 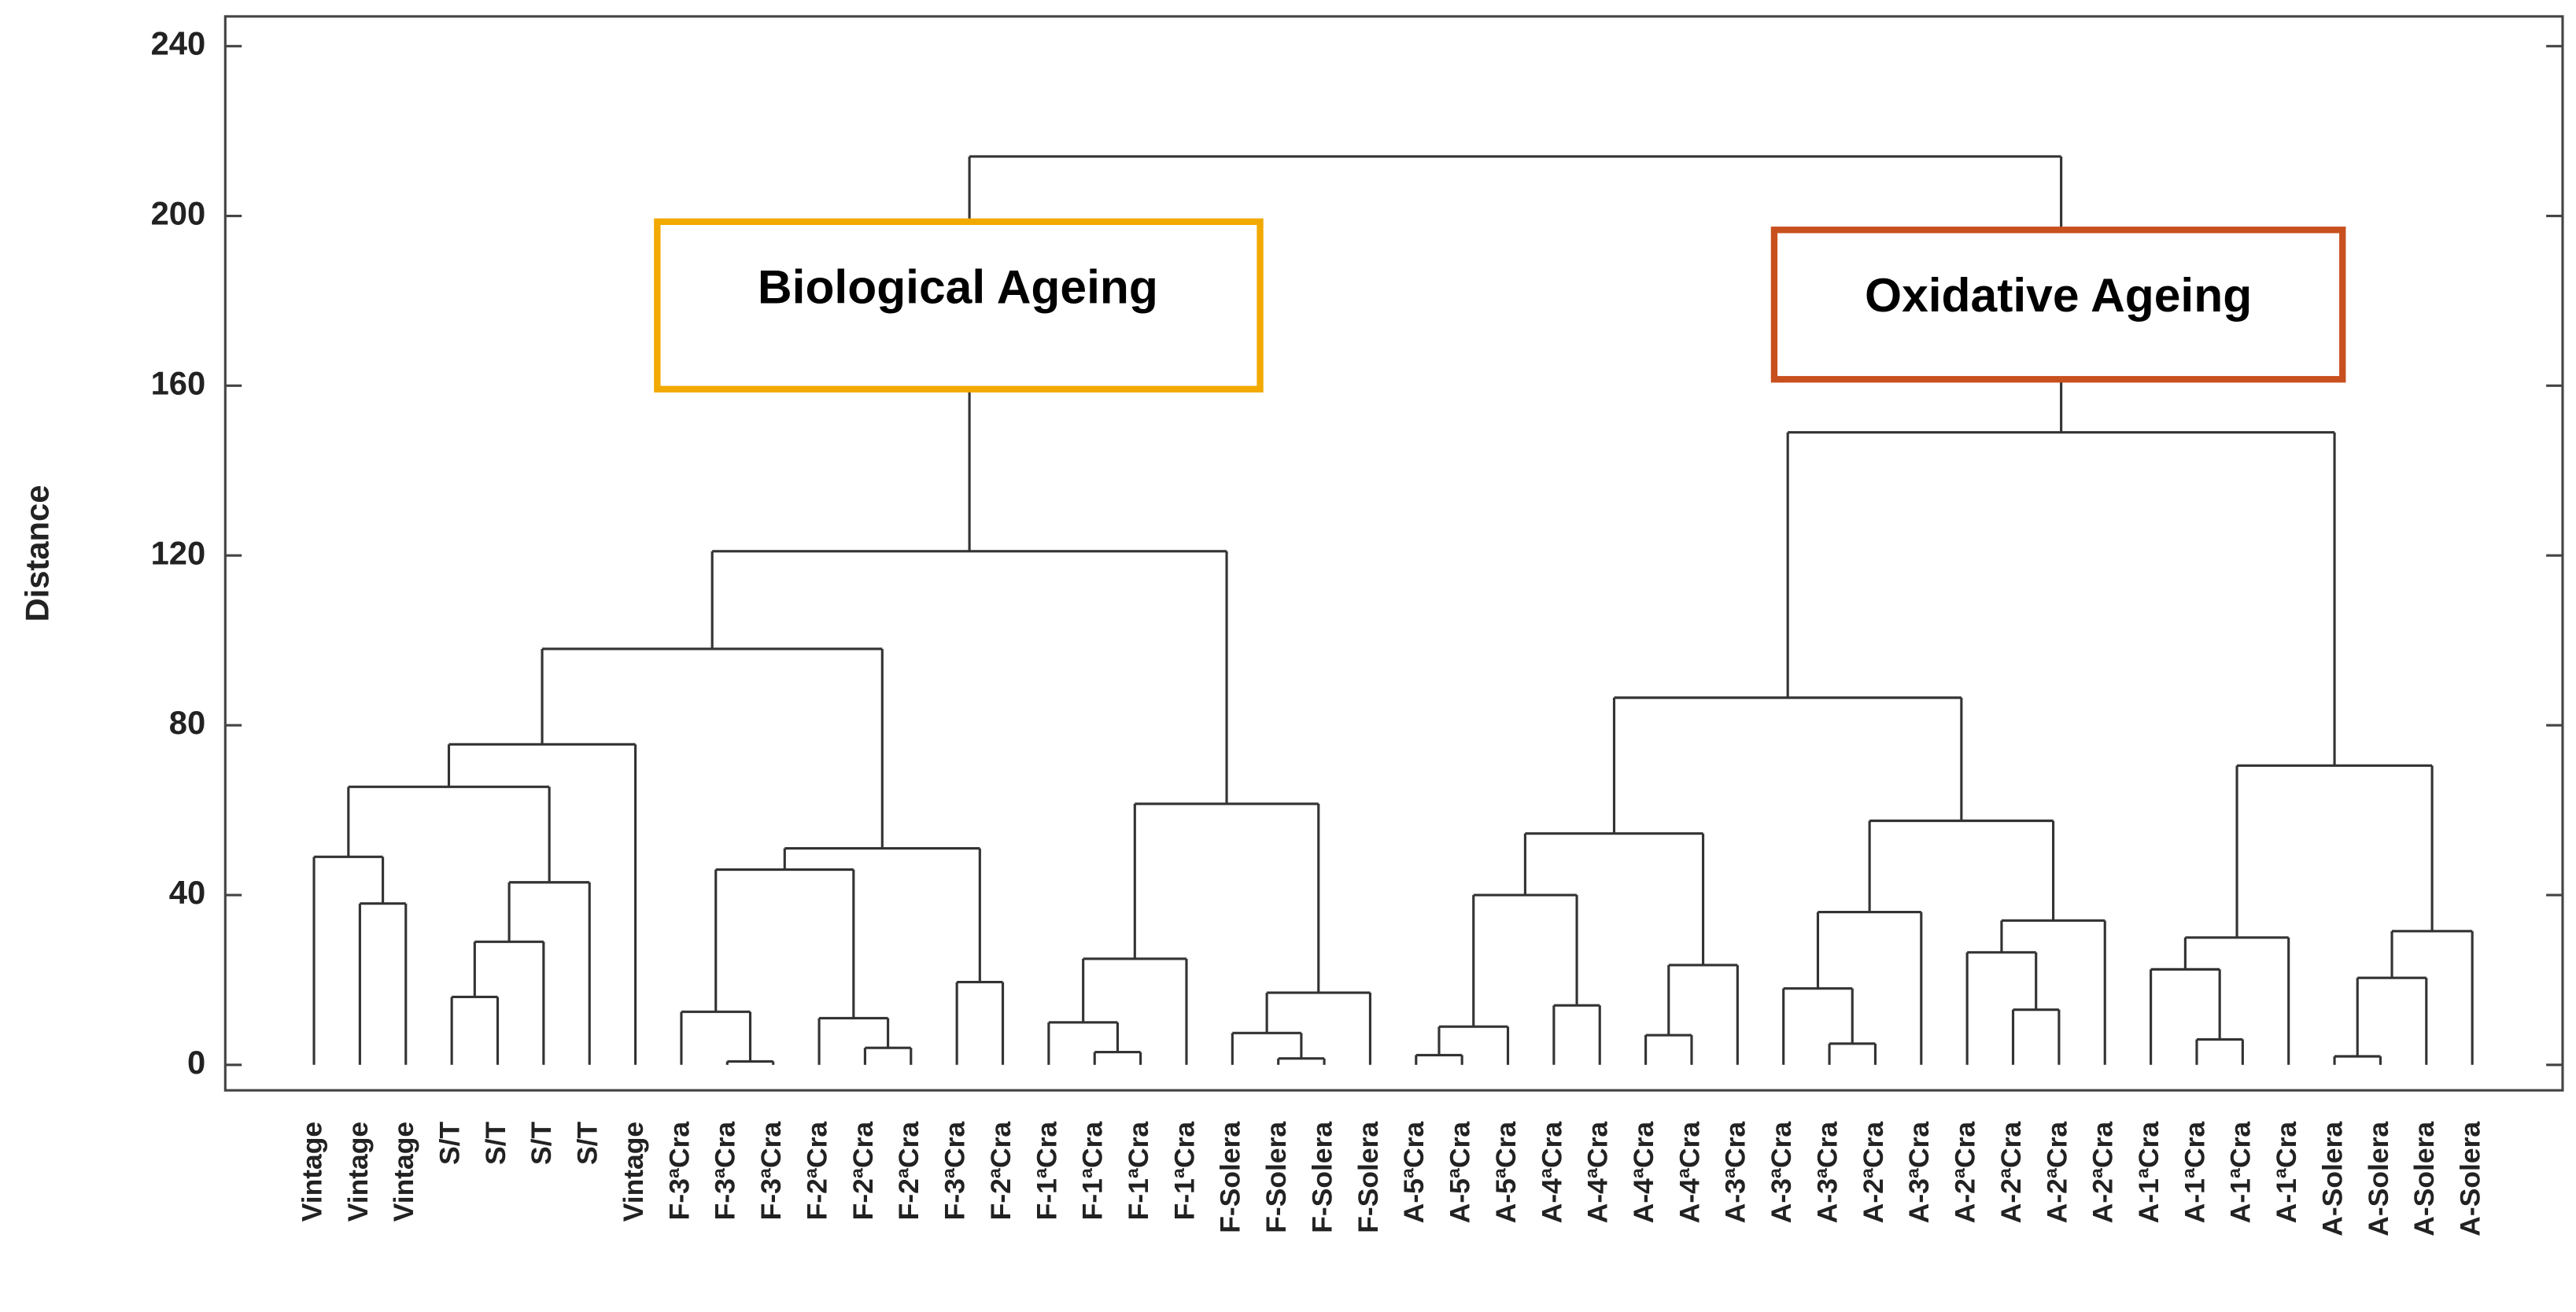 I want to click on y-tick-label: 120, so click(x=178, y=552).